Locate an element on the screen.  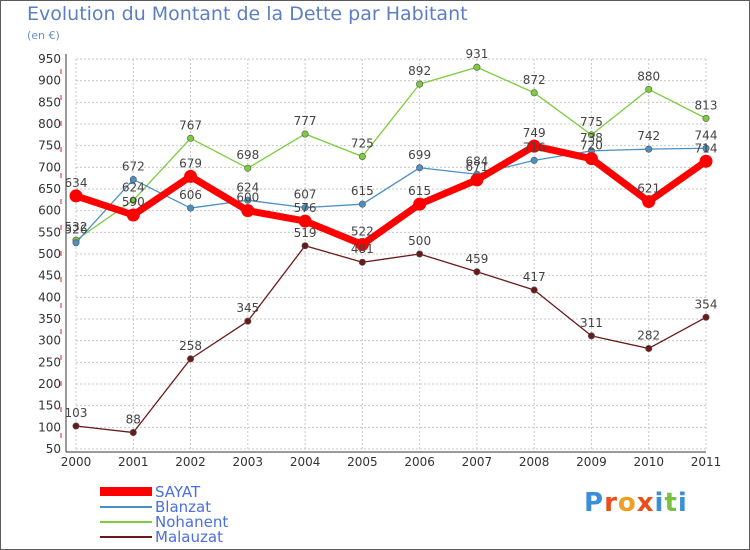
x-tick-label: 2008 is located at coordinates (534, 462).